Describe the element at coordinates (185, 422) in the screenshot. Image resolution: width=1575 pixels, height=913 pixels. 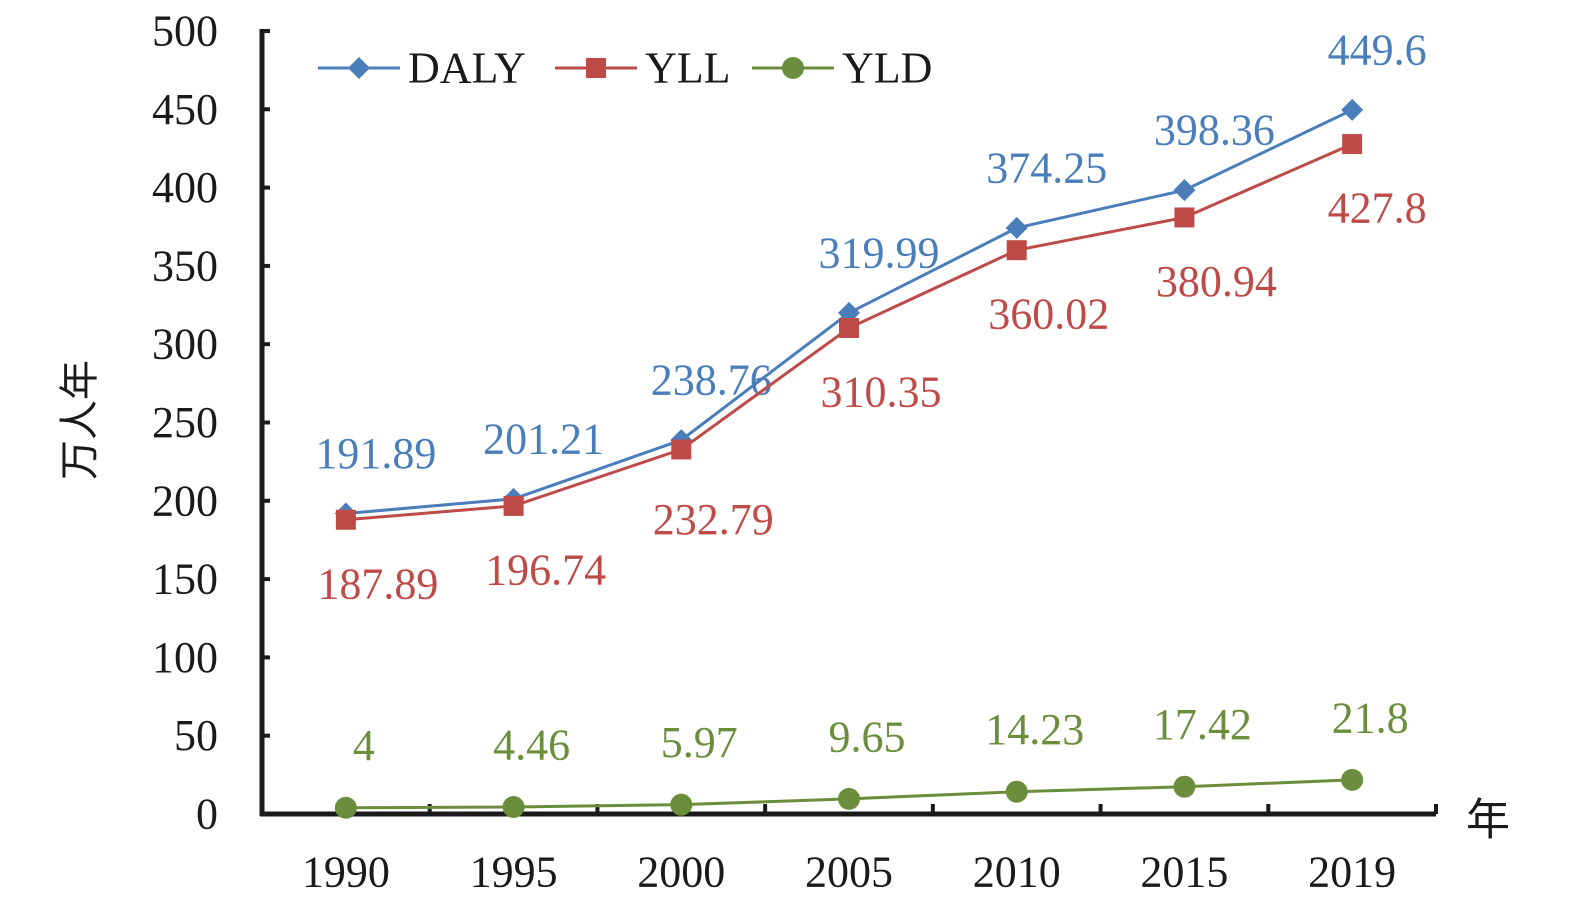
I see `y-tick-label: 250` at that location.